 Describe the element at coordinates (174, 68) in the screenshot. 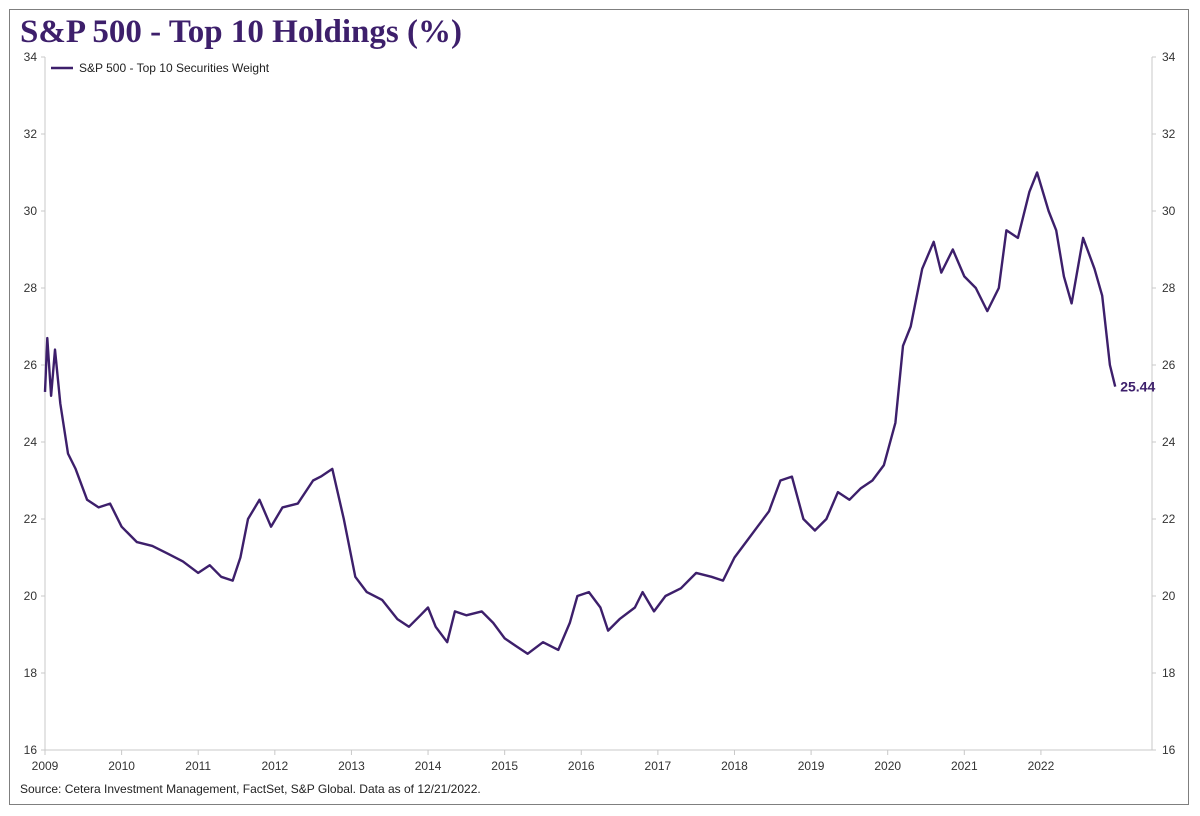

I see `legend-label: S&P 500 - Top 10 Securities Weight` at that location.